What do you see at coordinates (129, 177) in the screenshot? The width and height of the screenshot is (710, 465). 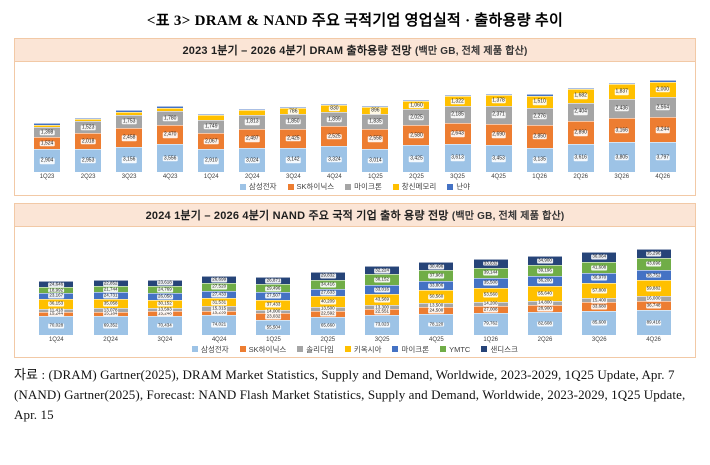 I see `x-axis-label: 3Q23` at bounding box center [129, 177].